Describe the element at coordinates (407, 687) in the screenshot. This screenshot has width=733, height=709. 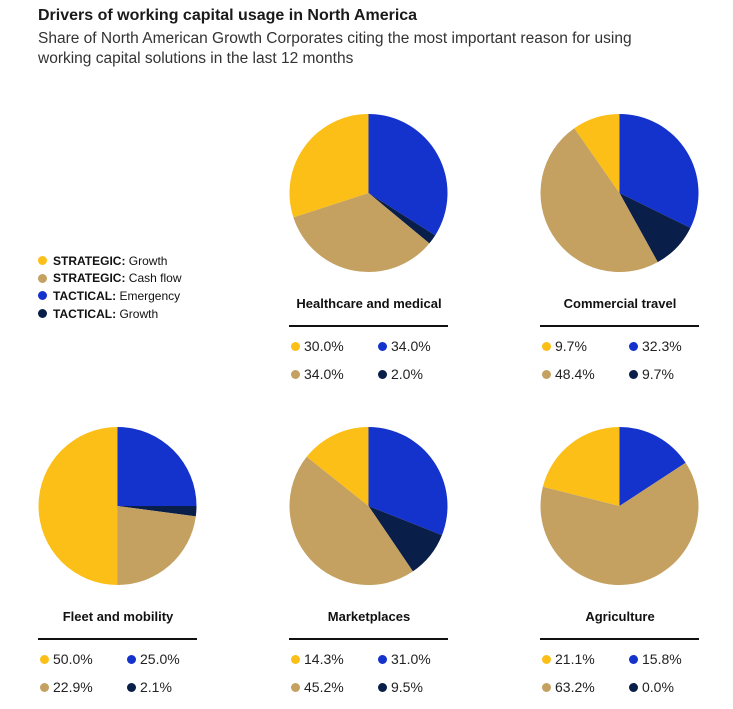
I see `value-text: 9.5%` at that location.